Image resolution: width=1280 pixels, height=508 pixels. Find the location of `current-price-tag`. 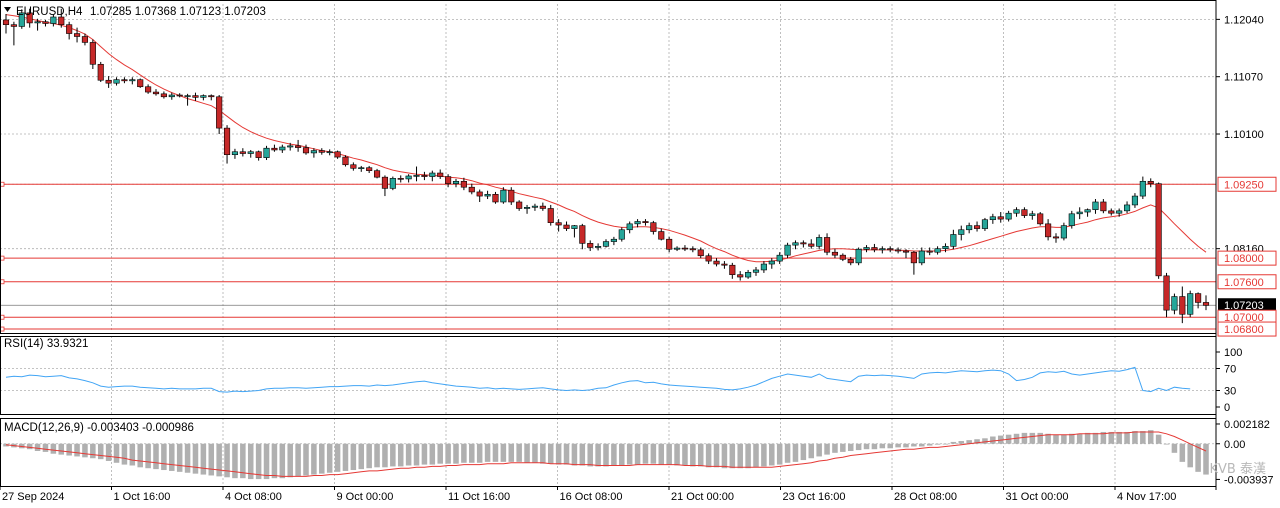

current-price-tag is located at coordinates (1247, 305).